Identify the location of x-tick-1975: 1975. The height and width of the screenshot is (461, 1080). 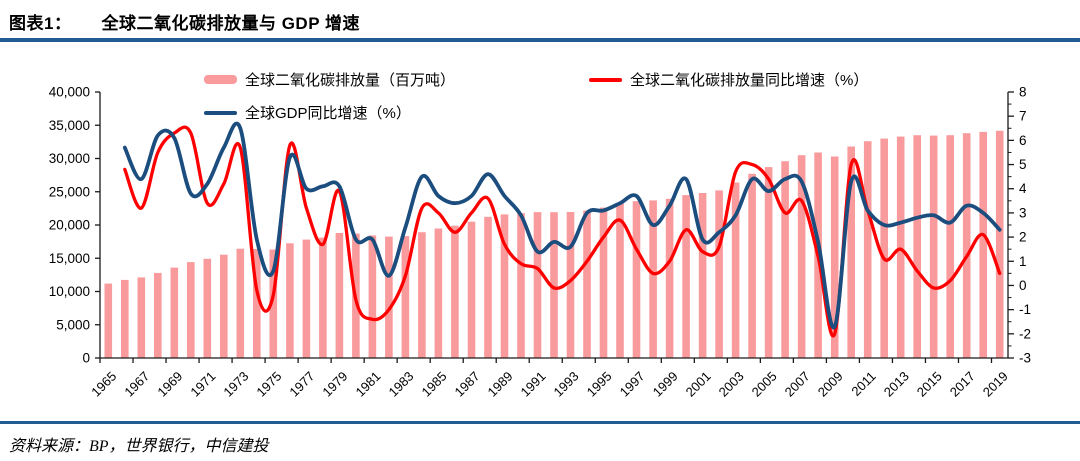
(268, 384).